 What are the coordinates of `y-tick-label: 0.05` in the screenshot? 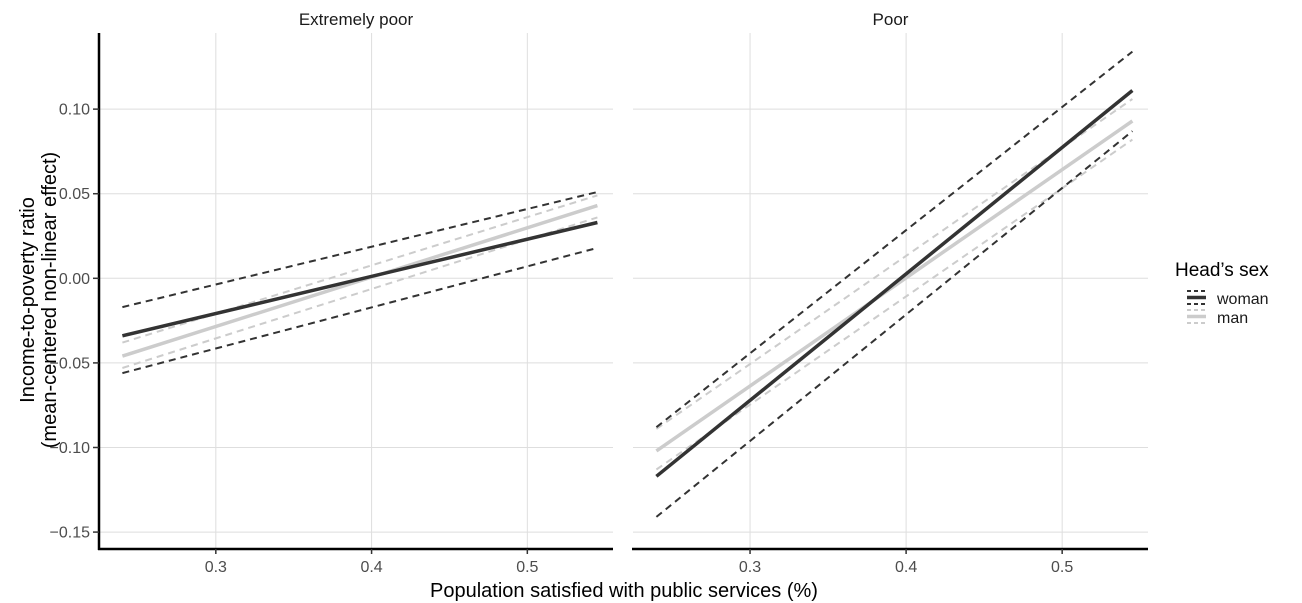 It's located at (74, 194).